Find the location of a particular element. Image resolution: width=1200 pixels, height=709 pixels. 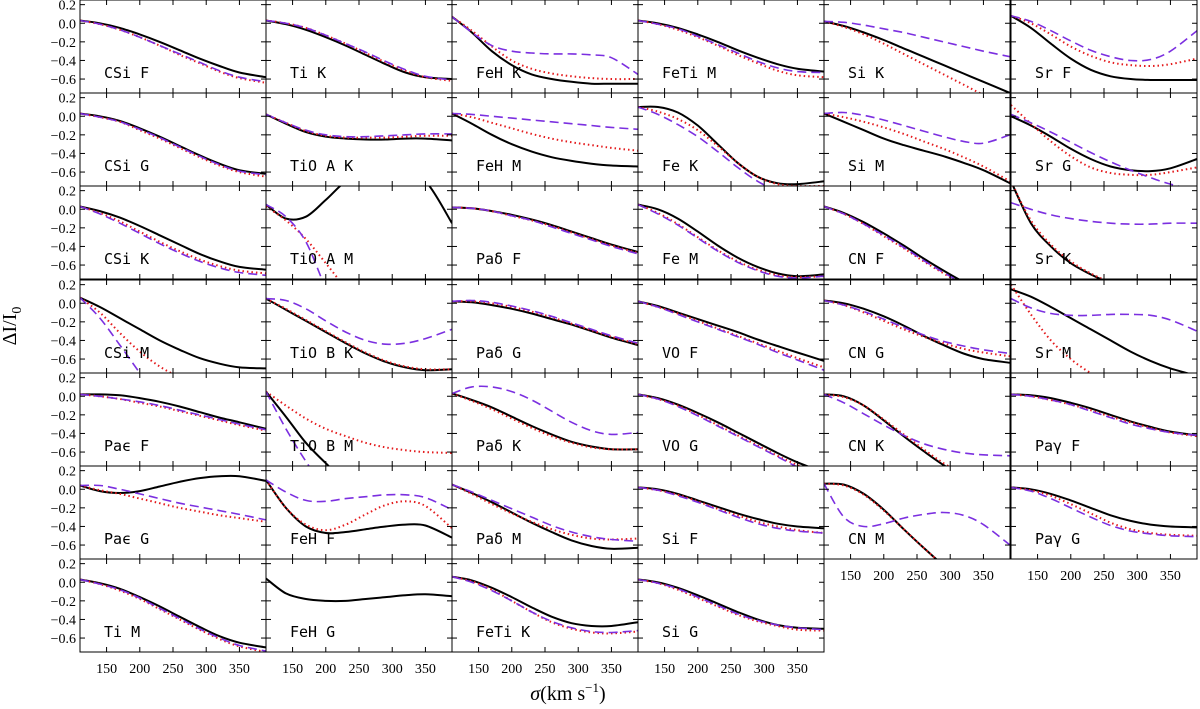

panel-35: CN M is located at coordinates (917, 512).